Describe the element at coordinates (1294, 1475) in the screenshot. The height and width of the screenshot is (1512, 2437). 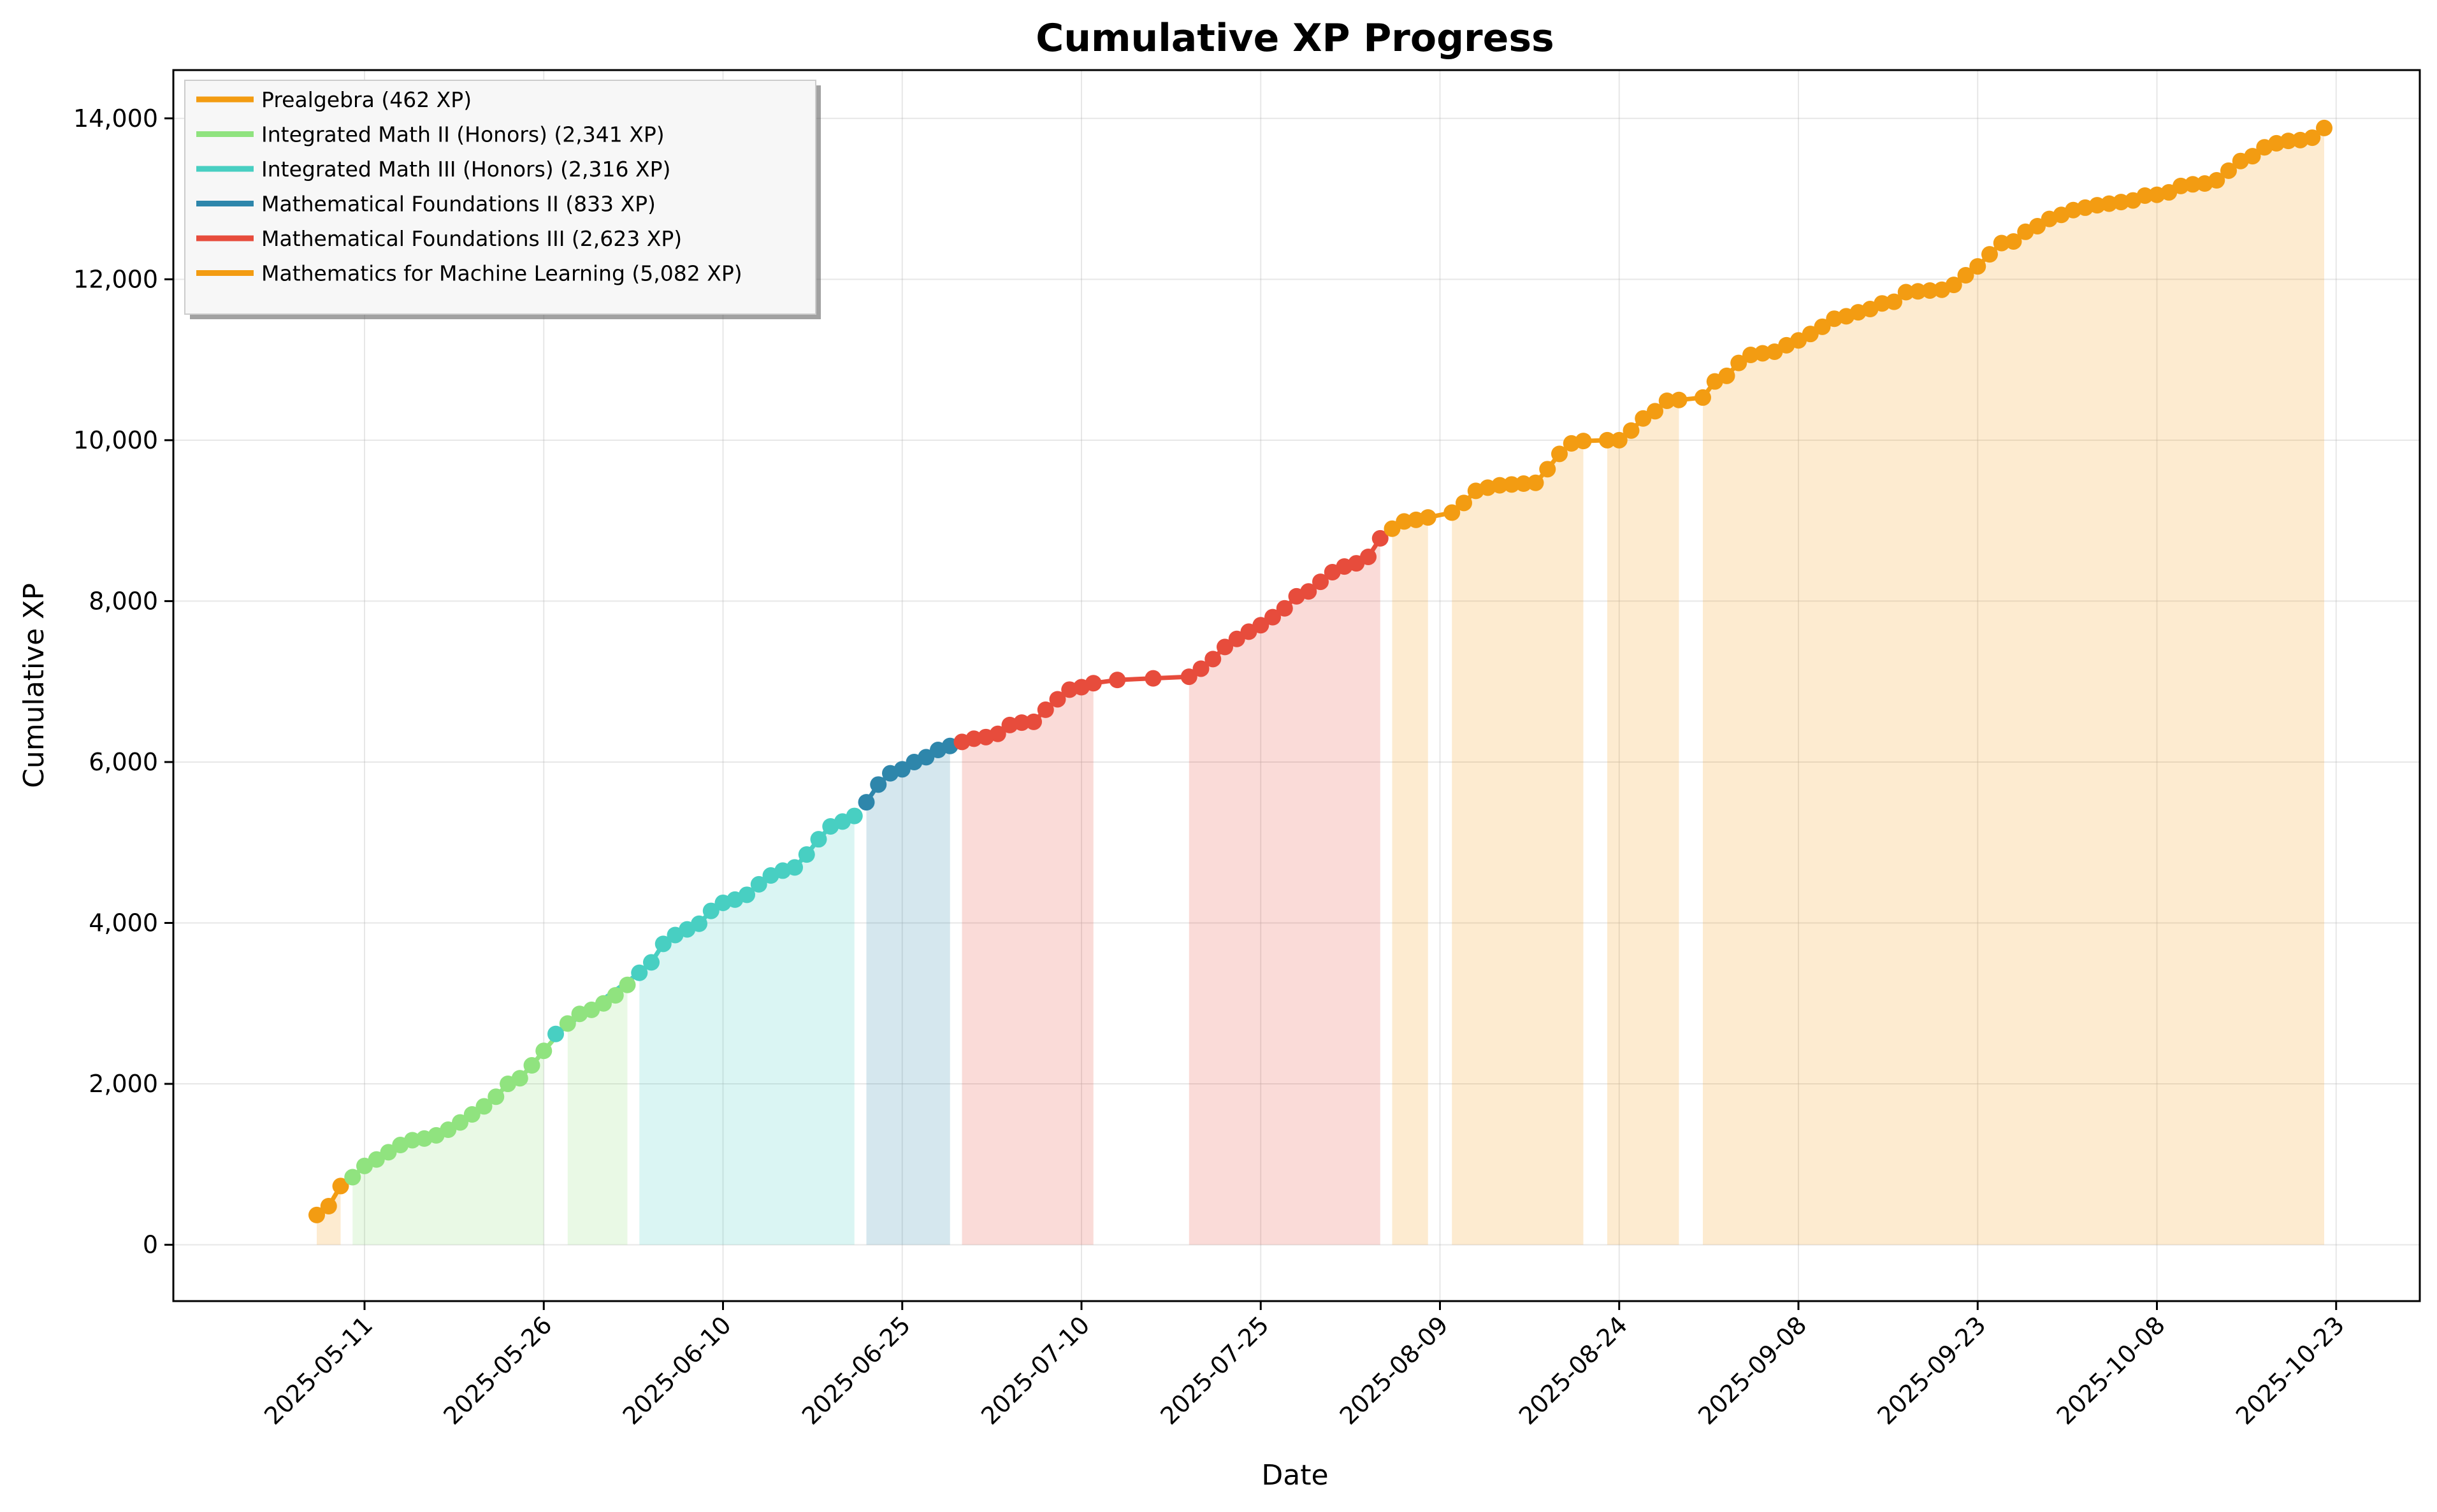
I see `x-axis-label: Date` at that location.